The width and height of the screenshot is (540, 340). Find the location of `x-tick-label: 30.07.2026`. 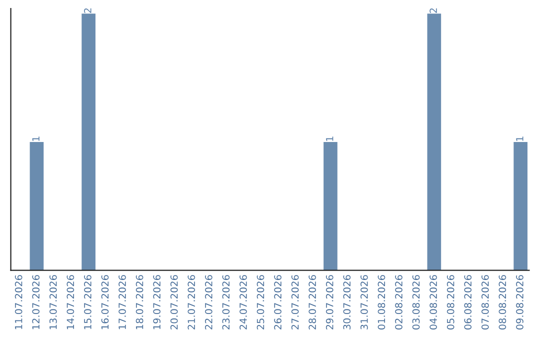

x-tick-label: 30.07.2026 is located at coordinates (347, 302).